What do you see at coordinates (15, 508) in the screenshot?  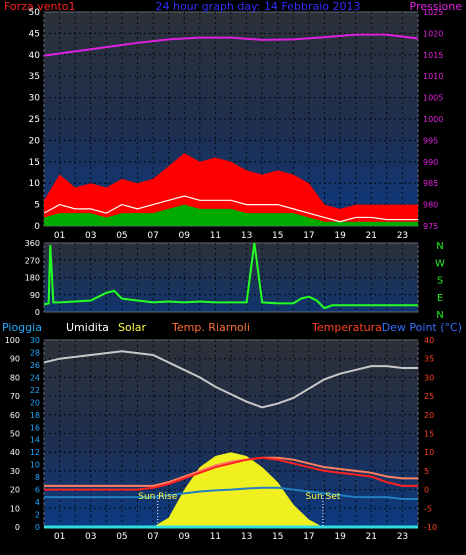 I see `humidity-y-tick: 10` at bounding box center [15, 508].